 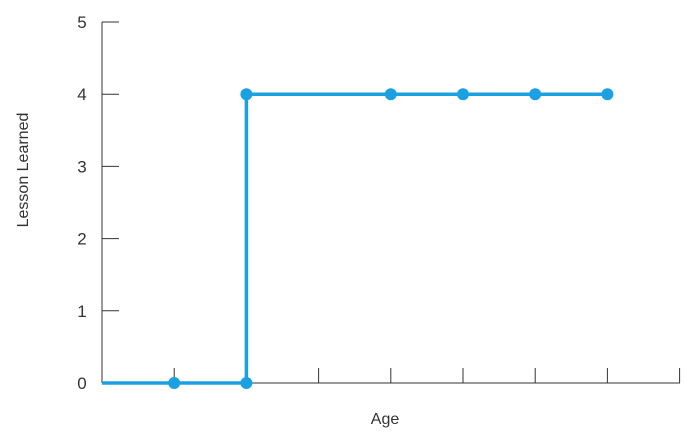 I want to click on y-ticks: 0 1 2 3 4 5, so click(x=98, y=203).